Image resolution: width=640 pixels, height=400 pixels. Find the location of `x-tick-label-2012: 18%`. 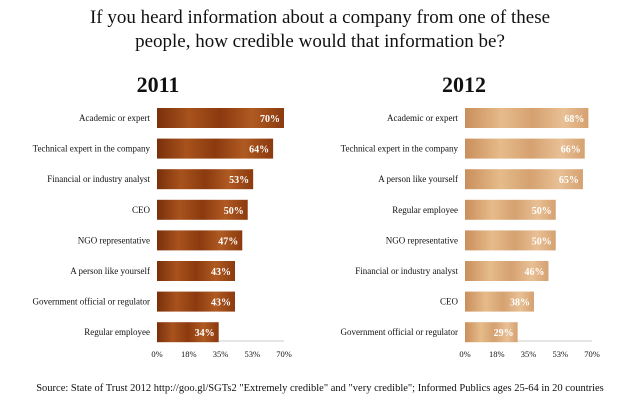

x-tick-label-2012: 18% is located at coordinates (497, 354).